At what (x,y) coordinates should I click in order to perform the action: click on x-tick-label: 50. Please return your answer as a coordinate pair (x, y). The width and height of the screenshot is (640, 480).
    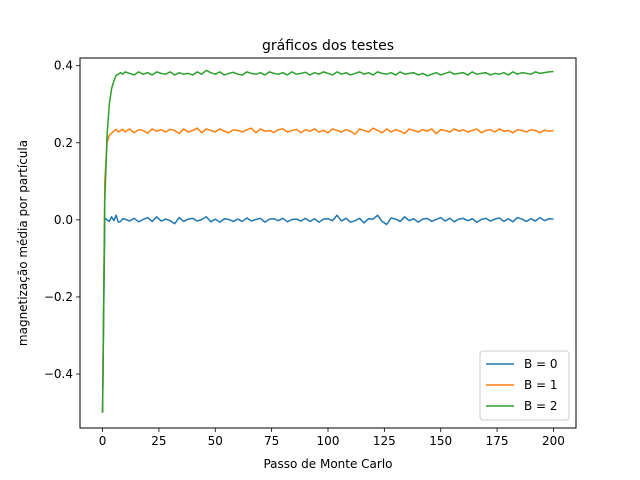
    Looking at the image, I should click on (215, 441).